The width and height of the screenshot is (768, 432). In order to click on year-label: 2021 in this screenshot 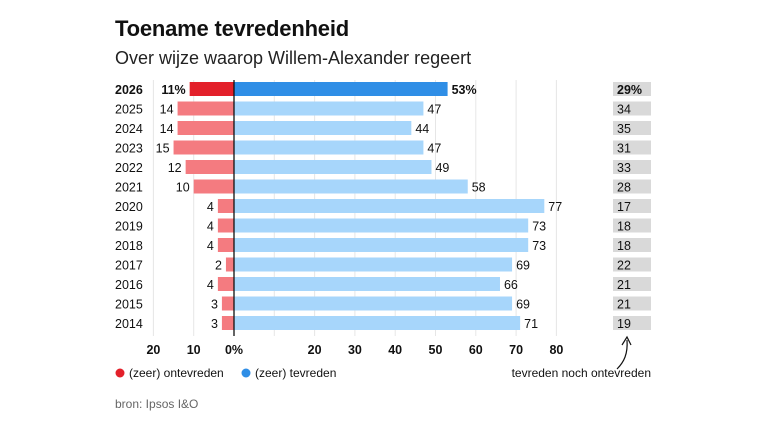, I will do `click(129, 188)`.